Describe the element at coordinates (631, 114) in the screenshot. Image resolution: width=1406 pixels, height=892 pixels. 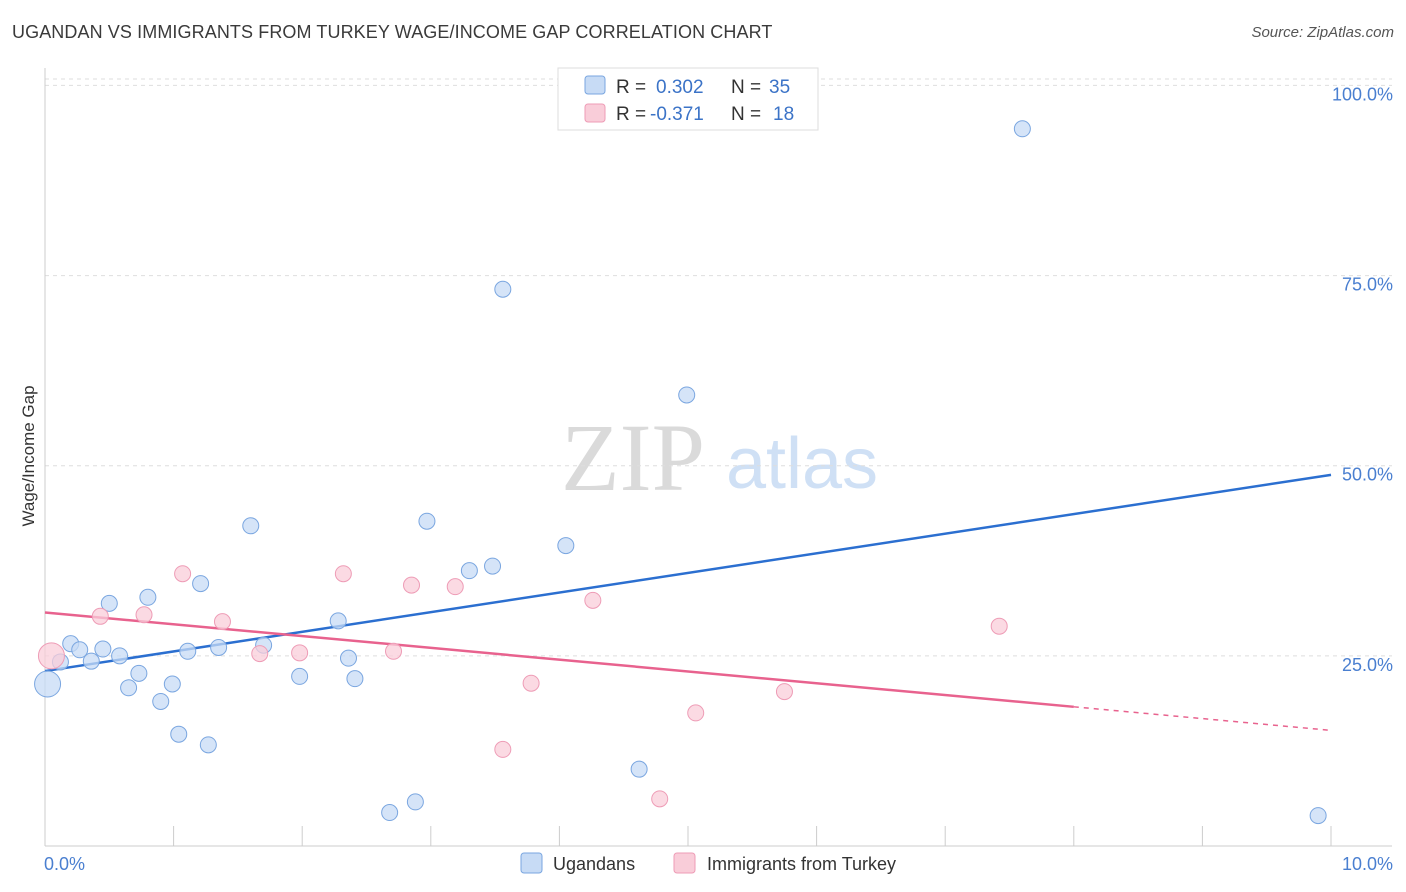
I see `stats-r-label-turkey: R =` at that location.